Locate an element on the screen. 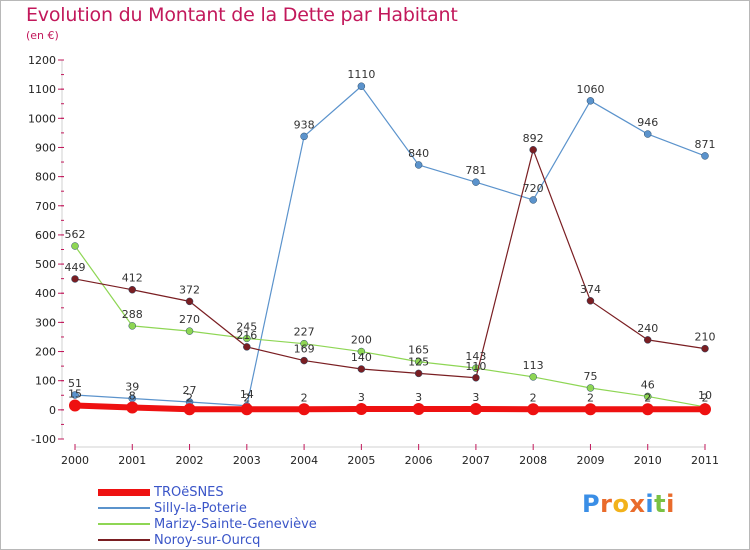 The image size is (750, 550). data-label: 10 is located at coordinates (705, 395).